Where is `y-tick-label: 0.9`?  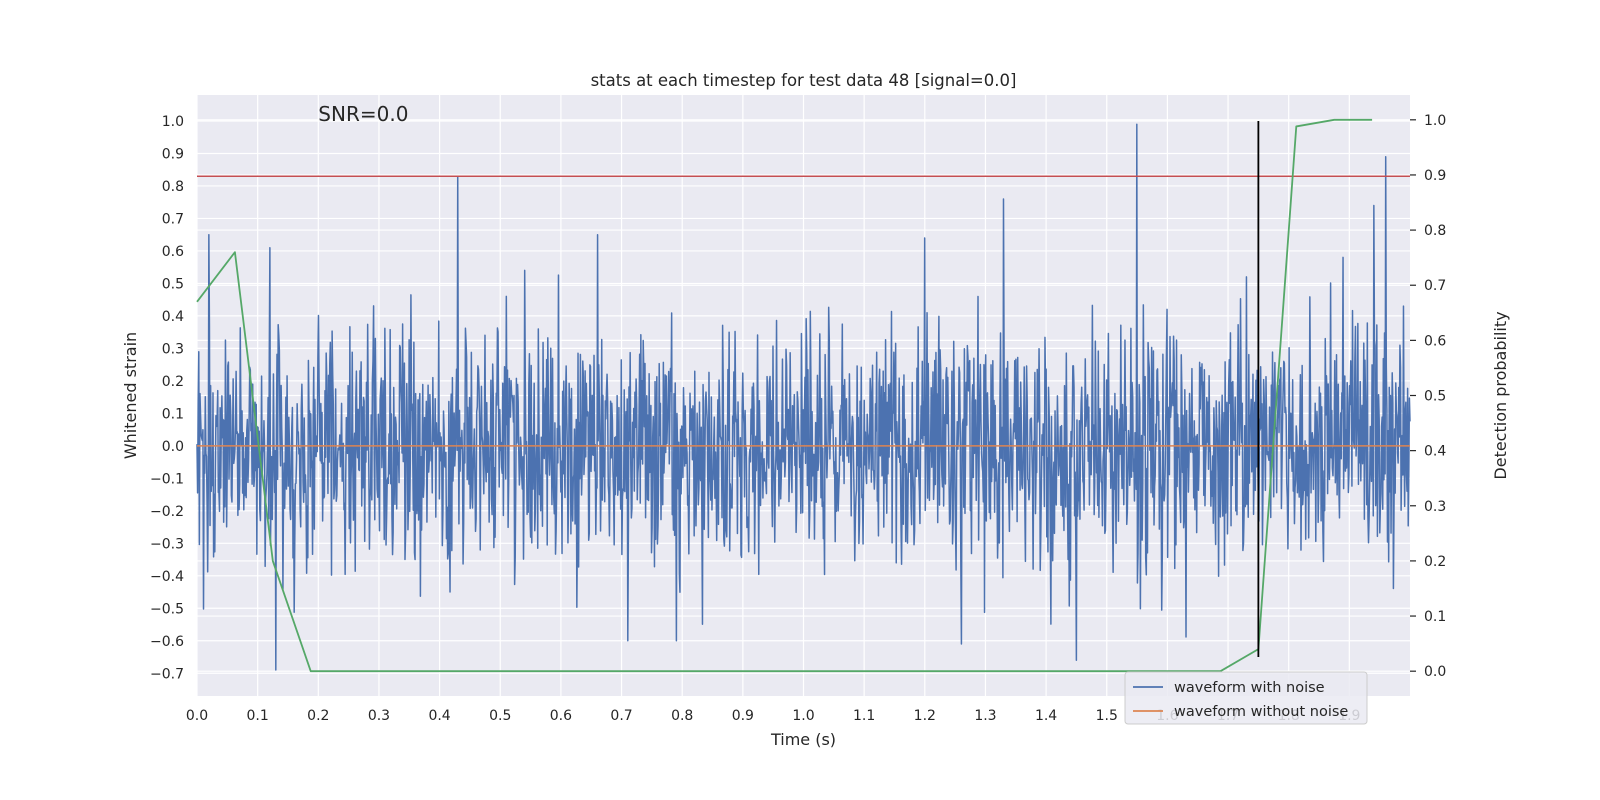
y-tick-label: 0.9 is located at coordinates (173, 154).